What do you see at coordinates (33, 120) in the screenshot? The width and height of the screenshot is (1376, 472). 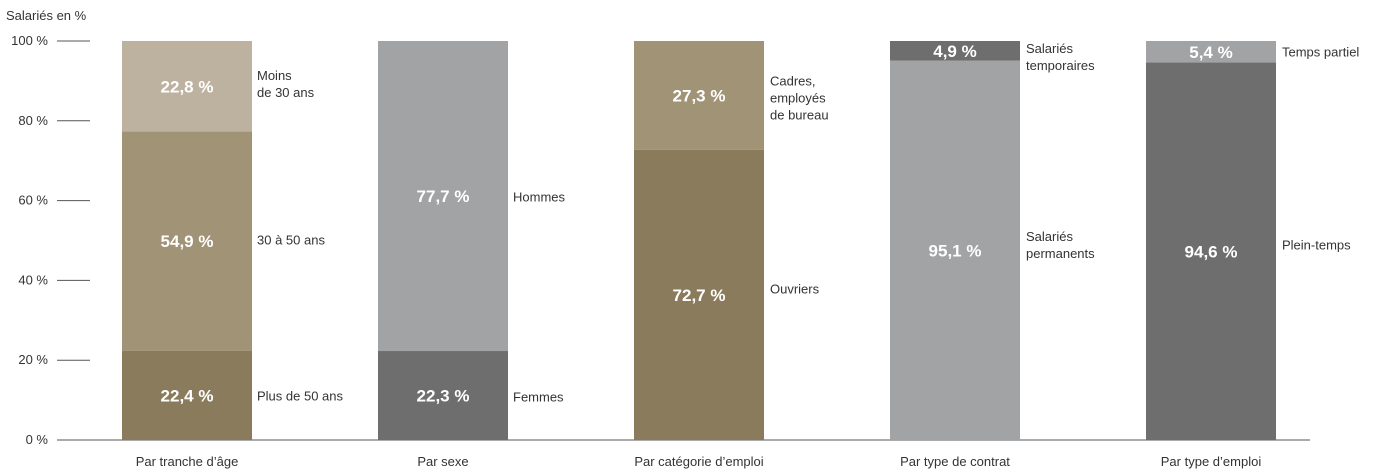 I see `y-tick-label: 80 %` at bounding box center [33, 120].